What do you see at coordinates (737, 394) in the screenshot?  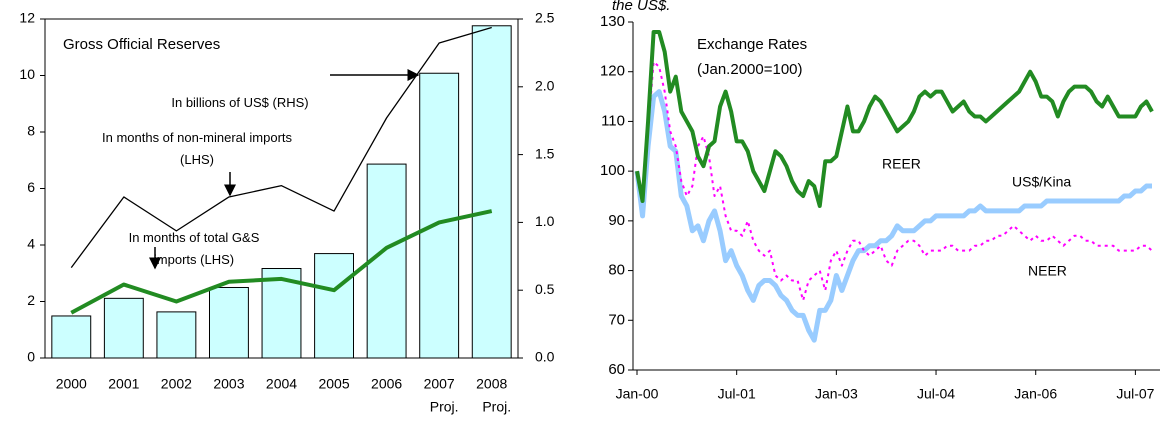 I see `x-tick-label: Jul-01` at bounding box center [737, 394].